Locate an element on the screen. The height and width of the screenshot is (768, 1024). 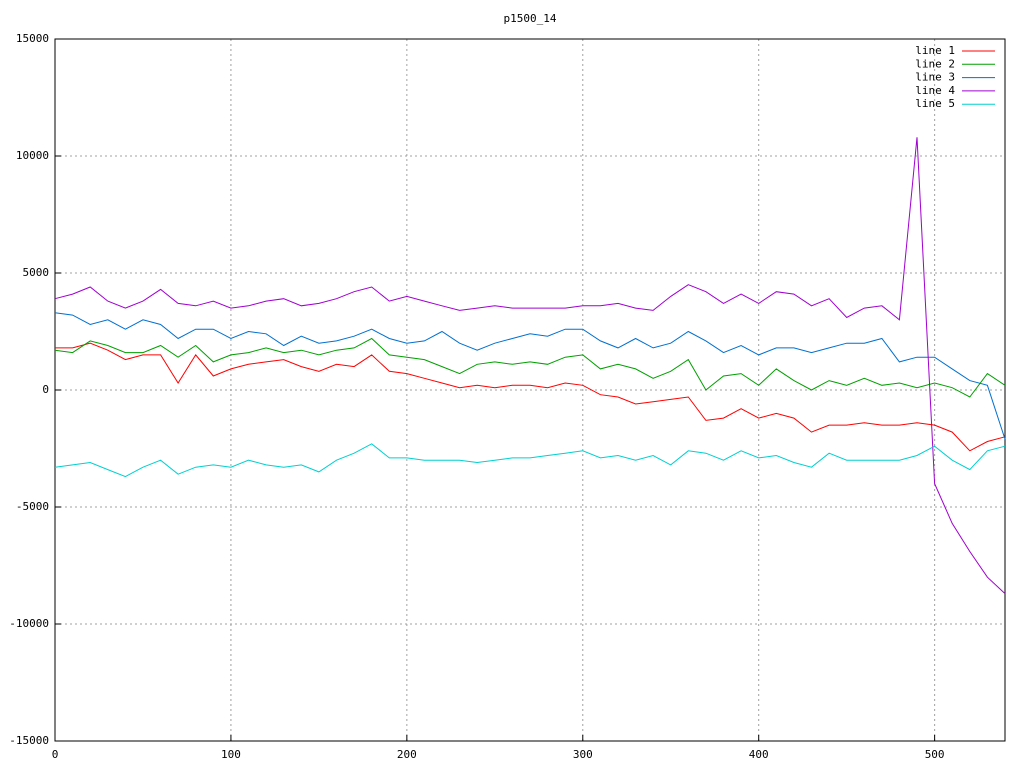
x-tick-label: 400 is located at coordinates (759, 754).